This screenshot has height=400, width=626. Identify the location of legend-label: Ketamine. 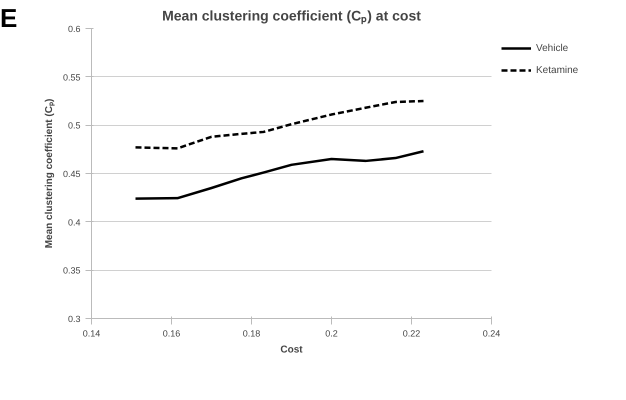
(557, 70).